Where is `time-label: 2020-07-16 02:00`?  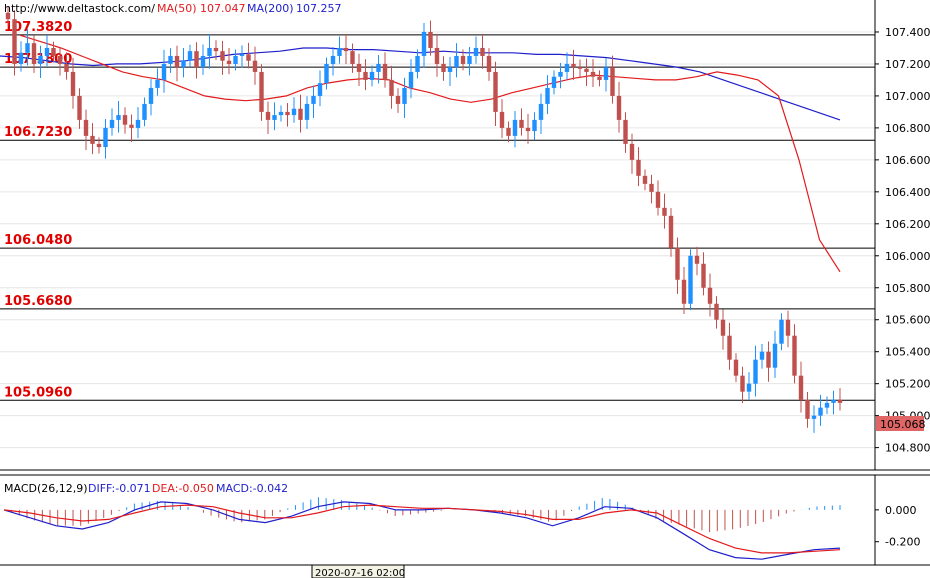 time-label: 2020-07-16 02:00 is located at coordinates (360, 573).